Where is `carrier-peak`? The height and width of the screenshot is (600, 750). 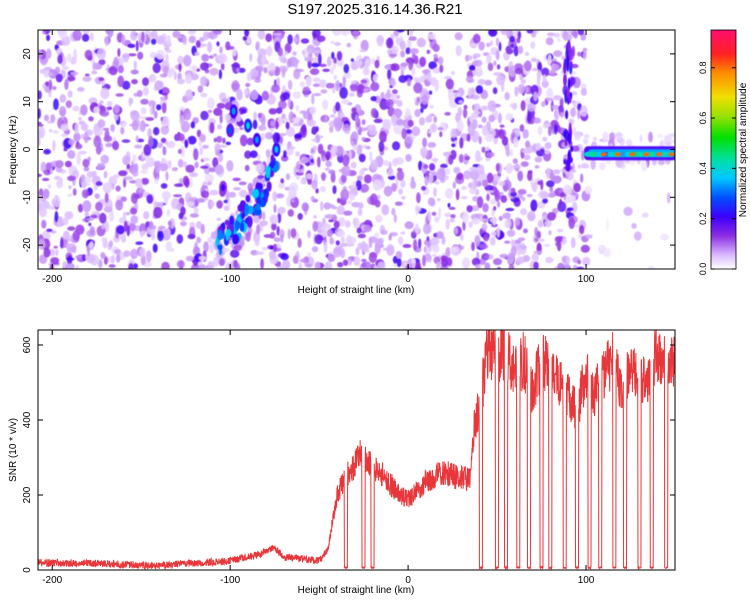
carrier-peak is located at coordinates (646, 154).